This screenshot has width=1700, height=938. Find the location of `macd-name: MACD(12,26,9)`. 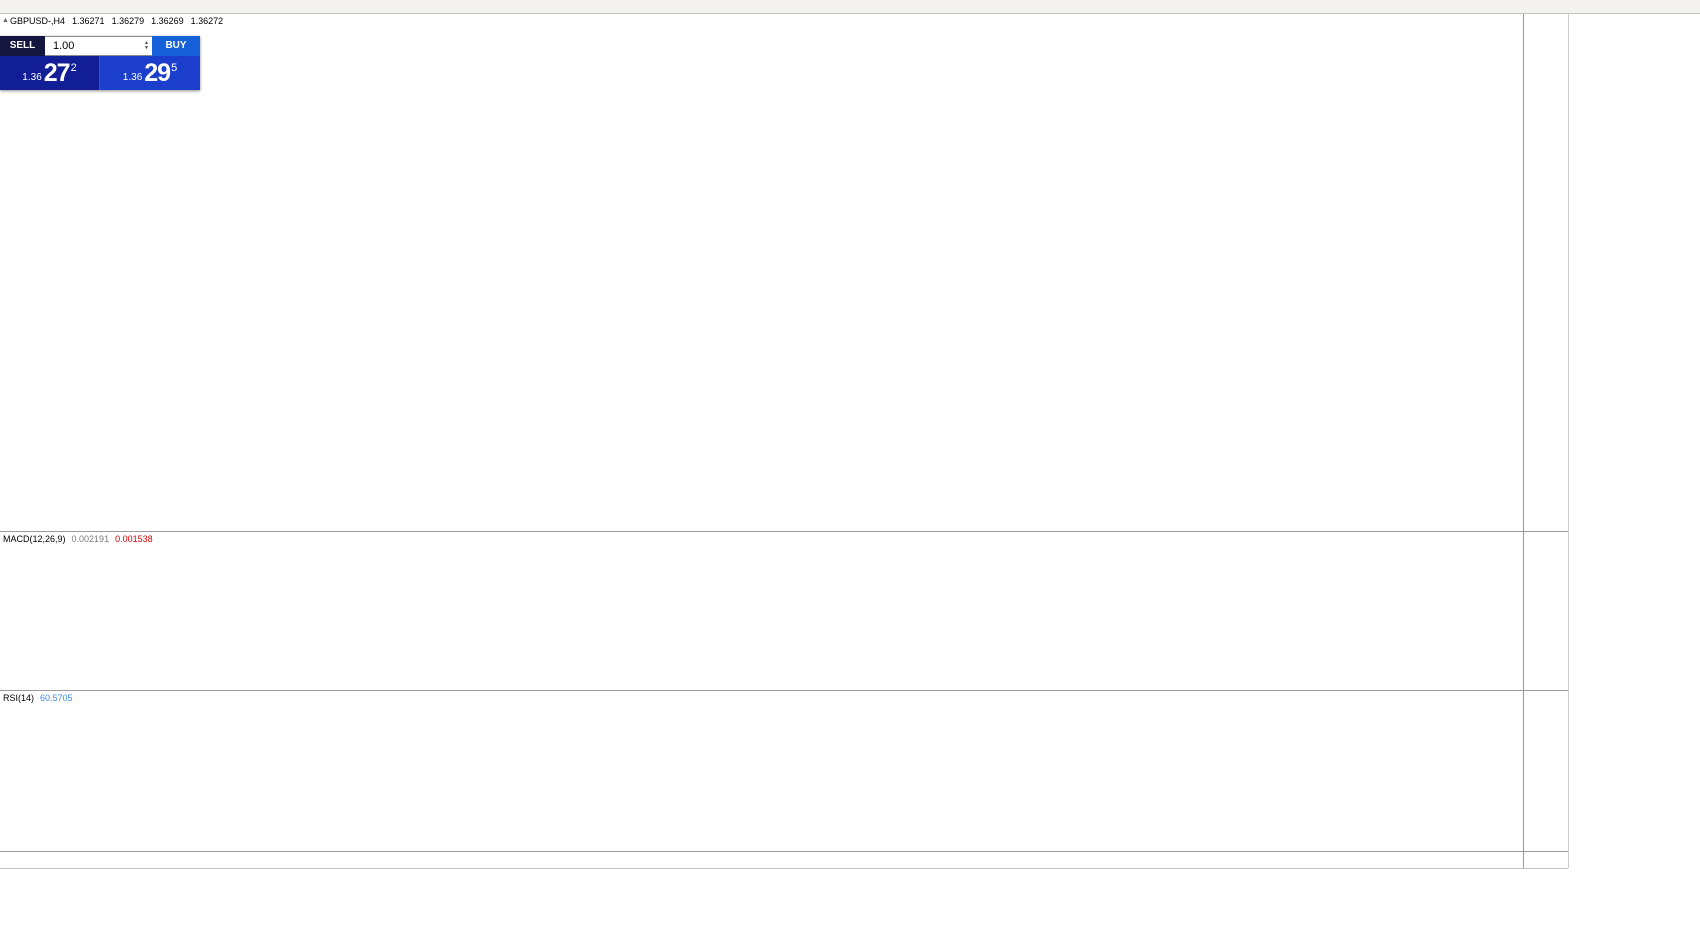

macd-name: MACD(12,26,9) is located at coordinates (34, 539).